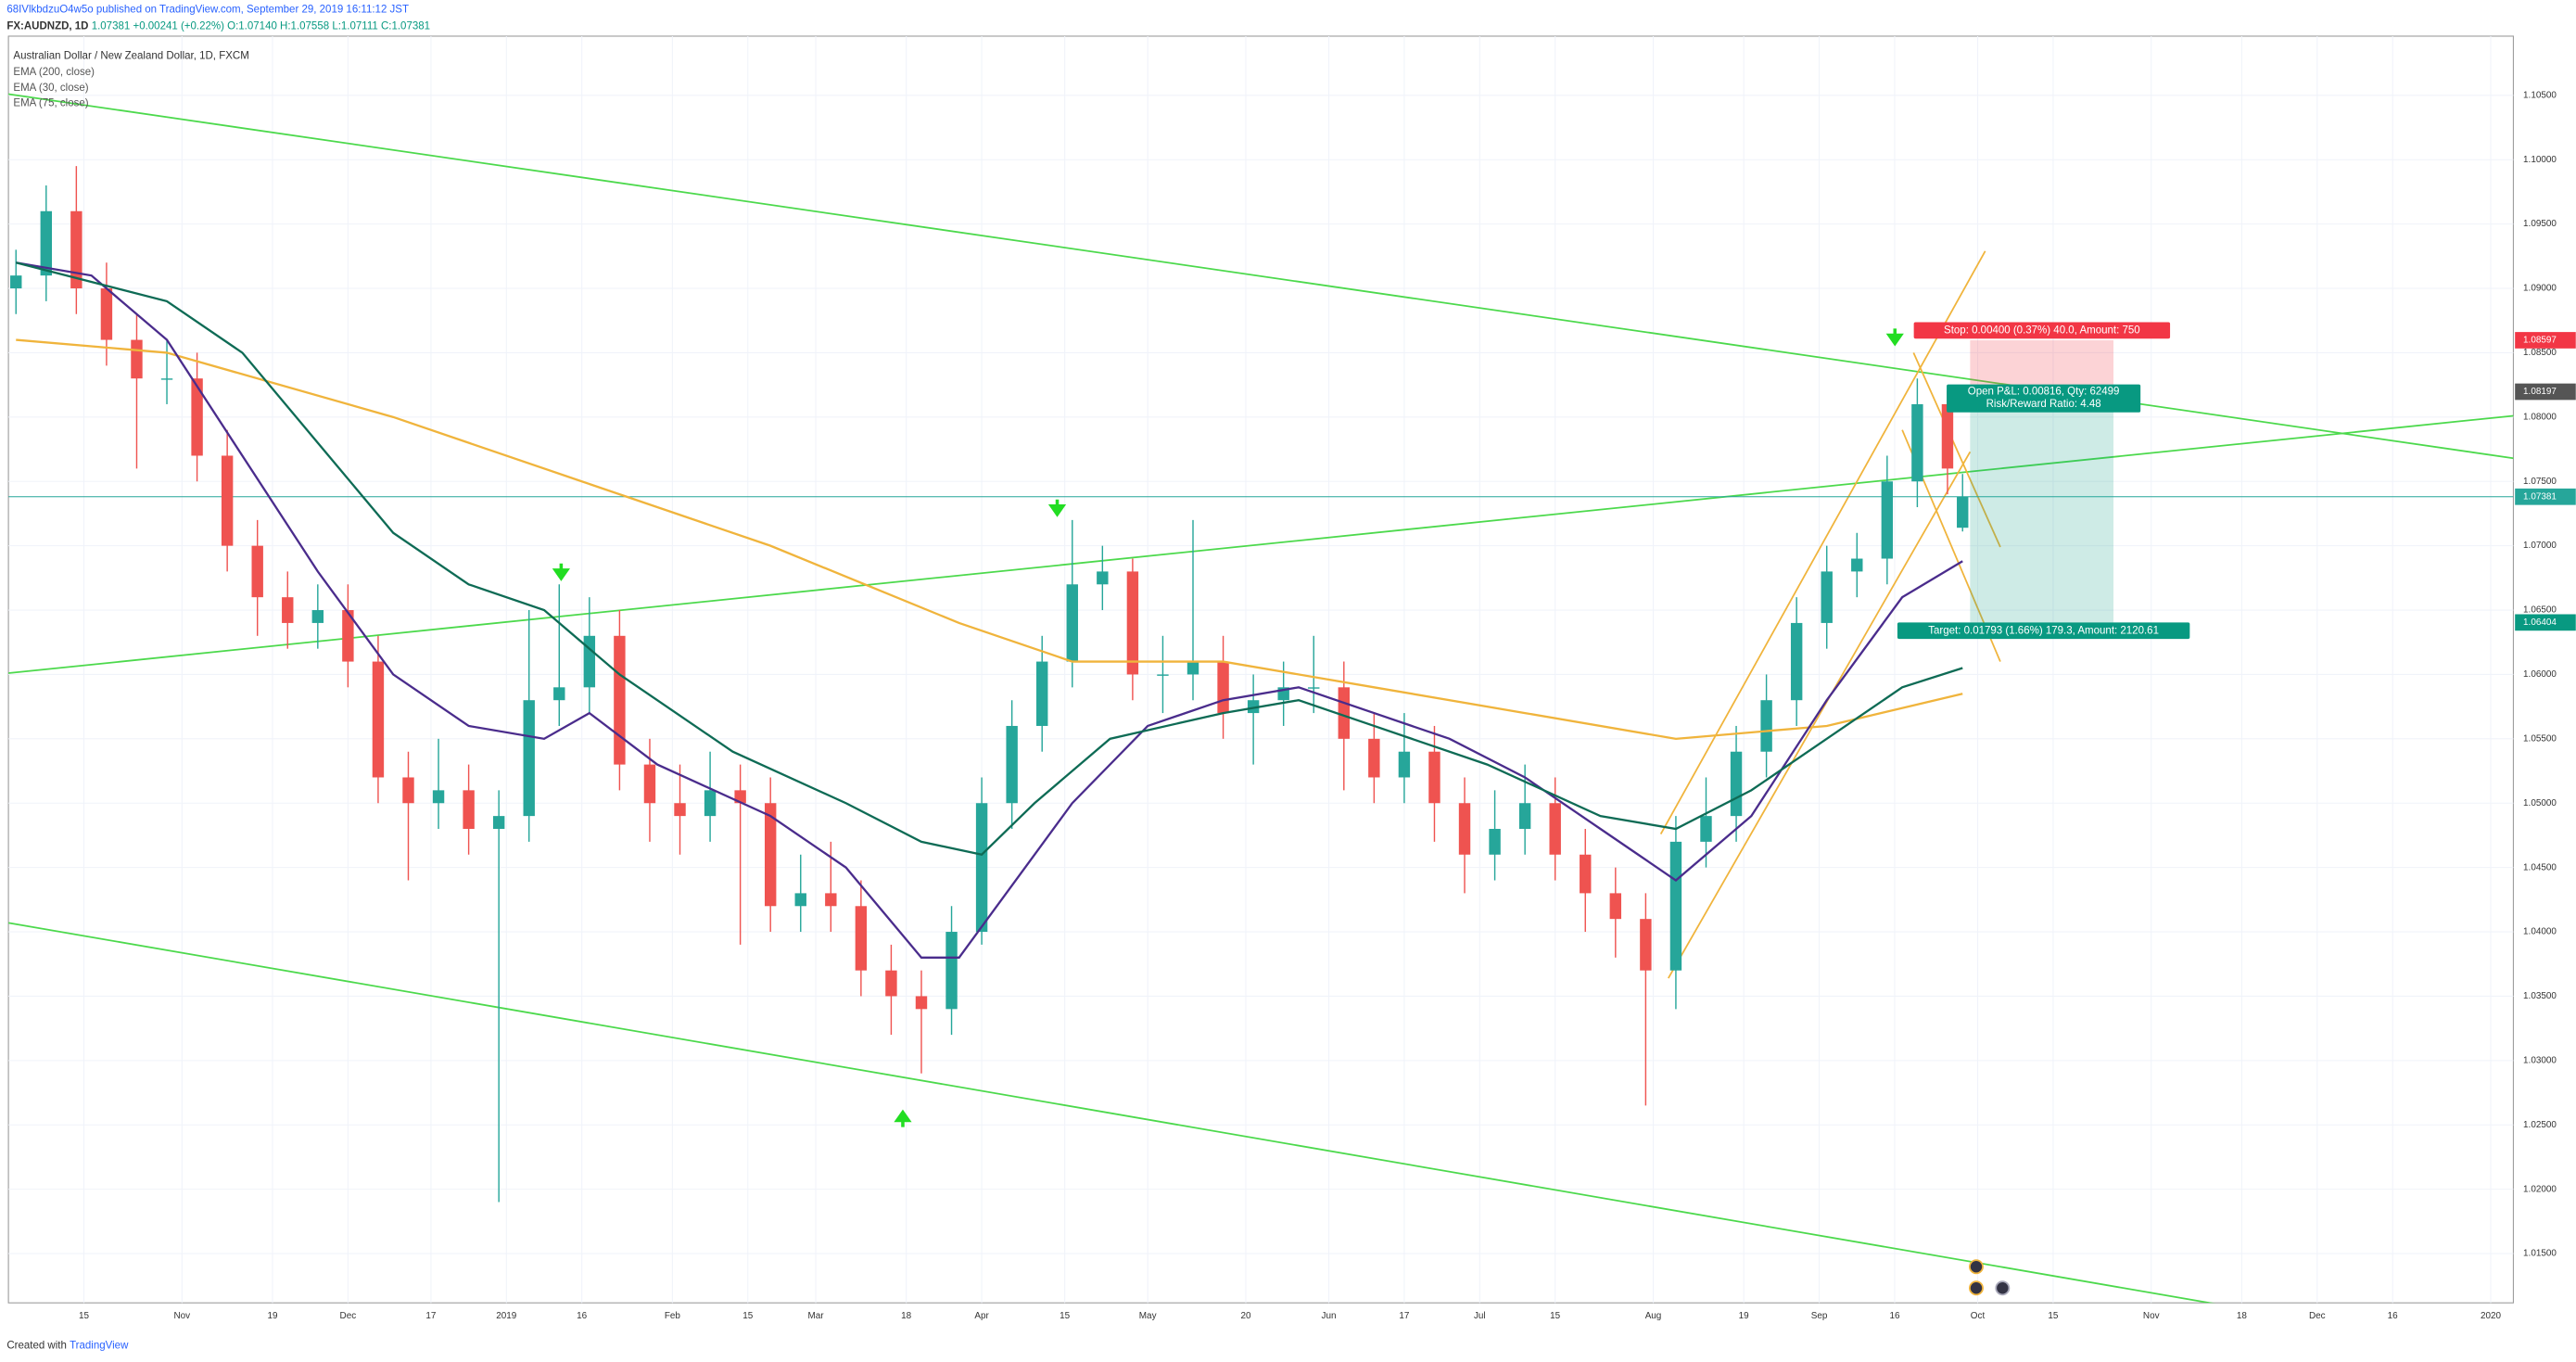  What do you see at coordinates (2540, 482) in the screenshot?
I see `y-tick-label: 1.07500` at bounding box center [2540, 482].